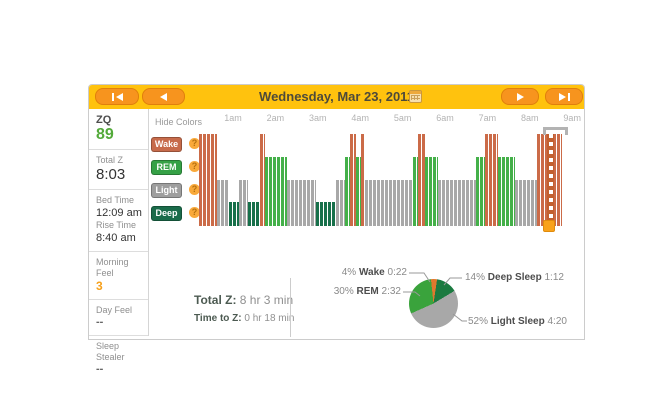 This screenshot has width=670, height=420. I want to click on stat-label: Sleep Stealer, so click(110, 351).